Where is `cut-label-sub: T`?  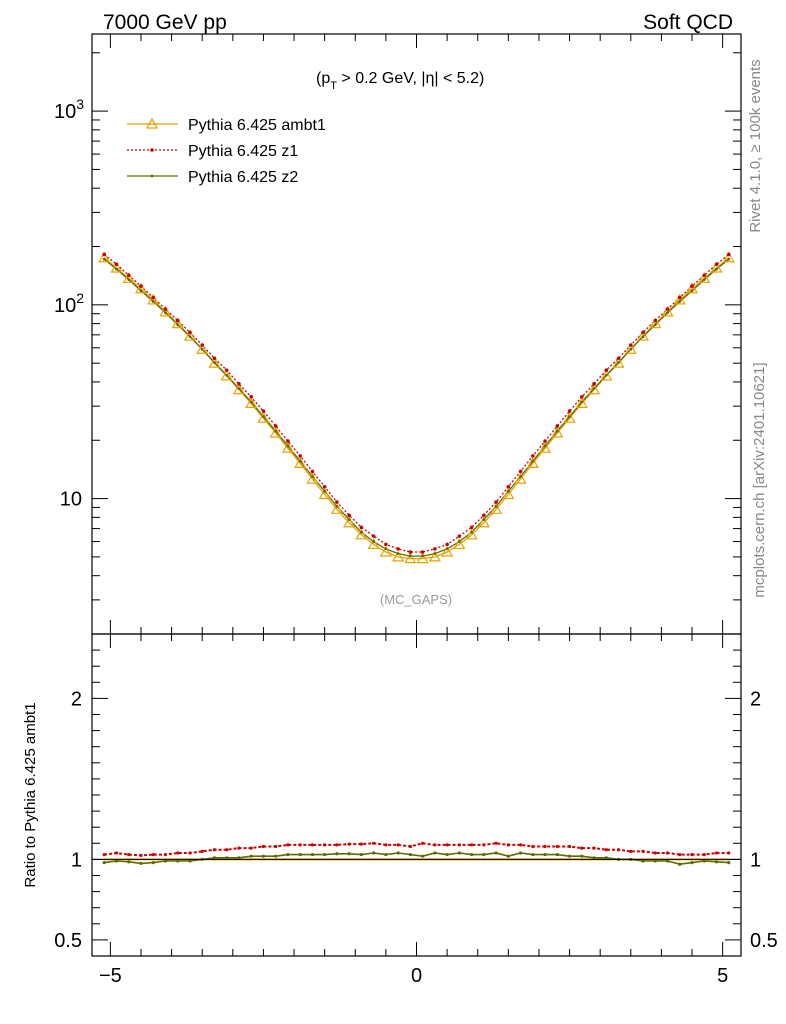
cut-label-sub: T is located at coordinates (333, 86).